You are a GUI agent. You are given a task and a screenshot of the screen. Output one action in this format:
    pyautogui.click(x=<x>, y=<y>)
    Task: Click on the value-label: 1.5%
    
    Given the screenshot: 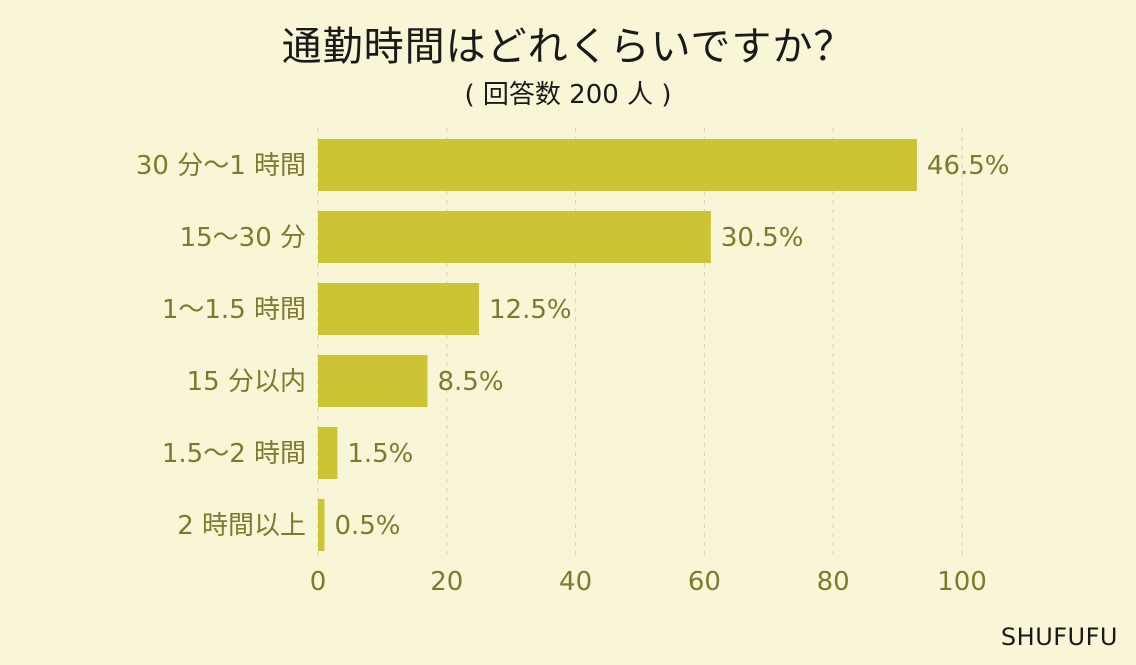 What is the action you would take?
    pyautogui.click(x=380, y=454)
    